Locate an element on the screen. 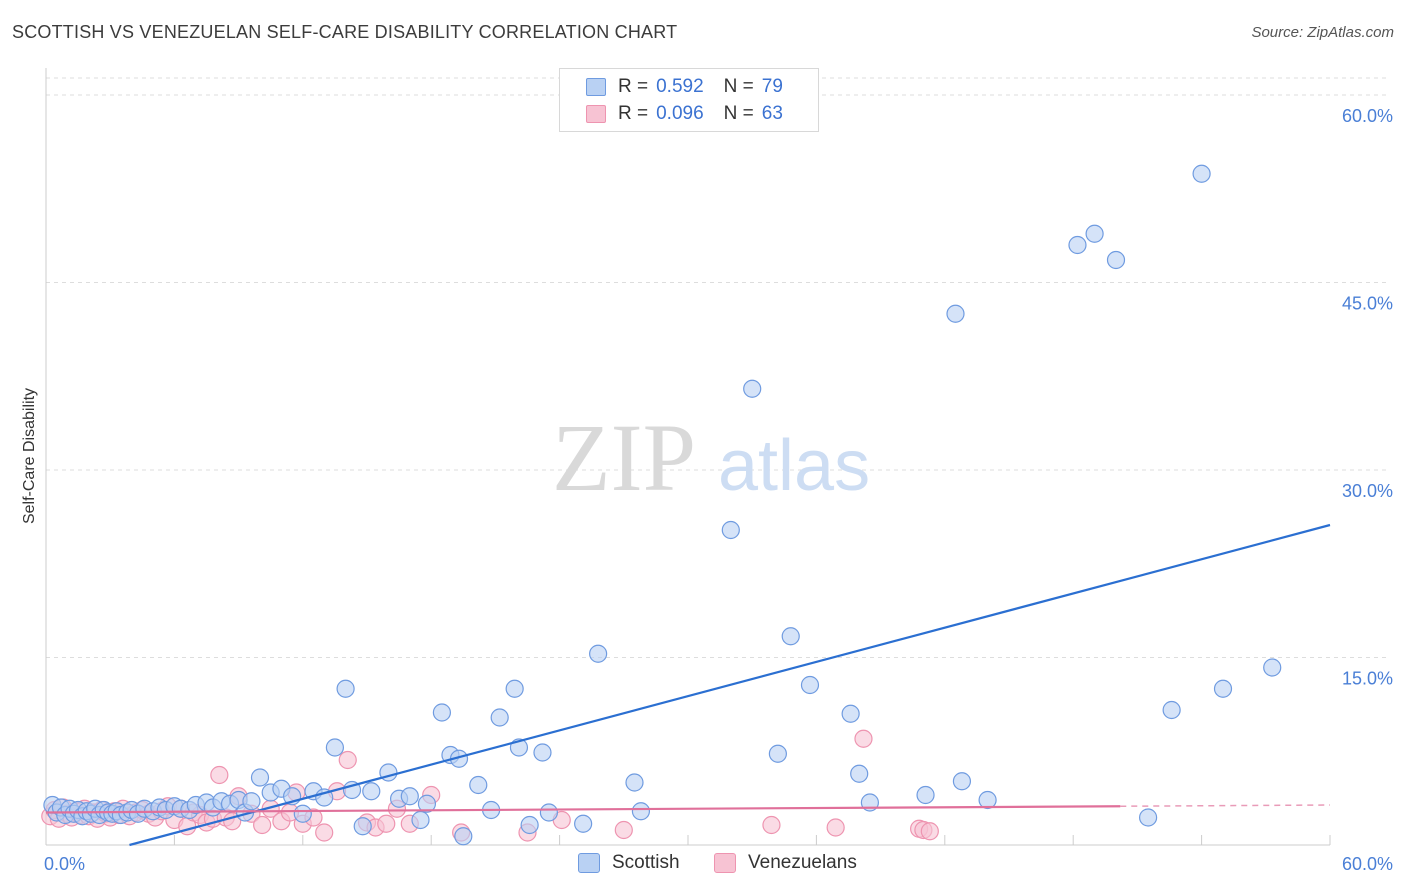 This screenshot has height=892, width=1406. y-tick-label: 30.0% is located at coordinates (1367, 491).